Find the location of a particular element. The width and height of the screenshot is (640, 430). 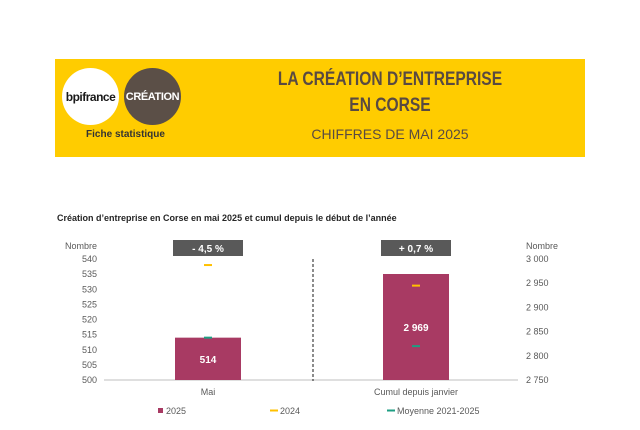

page-subtitle: CHIFFRES DE MAI 2025 is located at coordinates (390, 134).